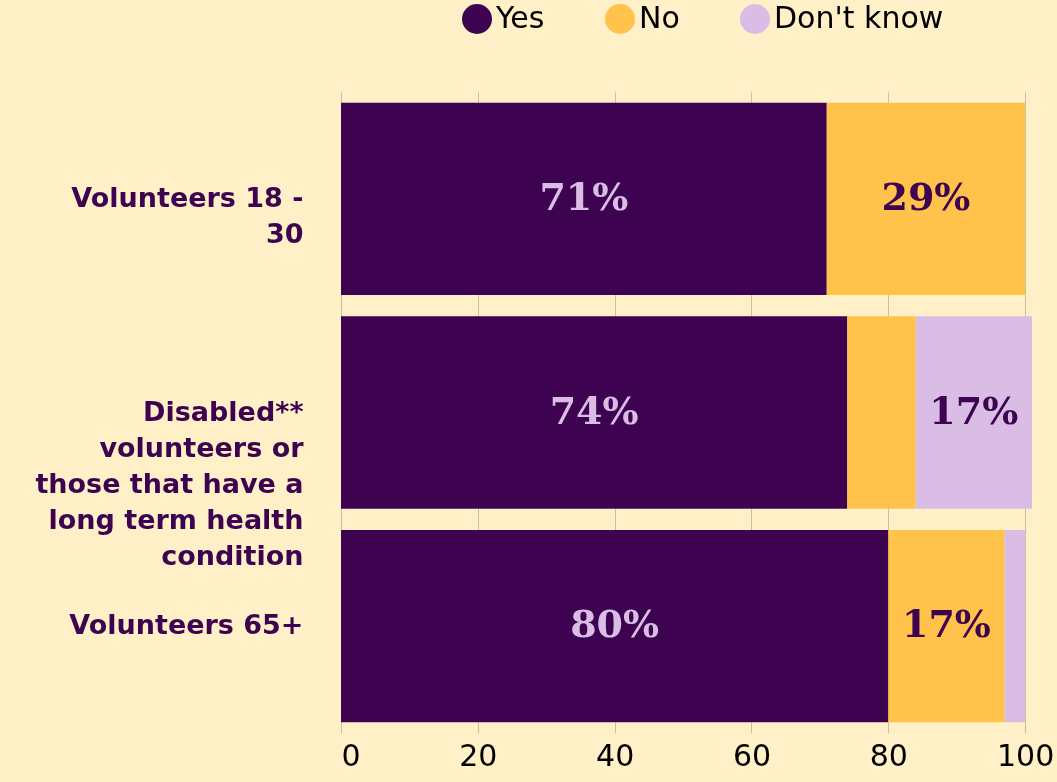 This screenshot has width=1057, height=782. Describe the element at coordinates (520, 17) in the screenshot. I see `legend-label: Yes` at that location.